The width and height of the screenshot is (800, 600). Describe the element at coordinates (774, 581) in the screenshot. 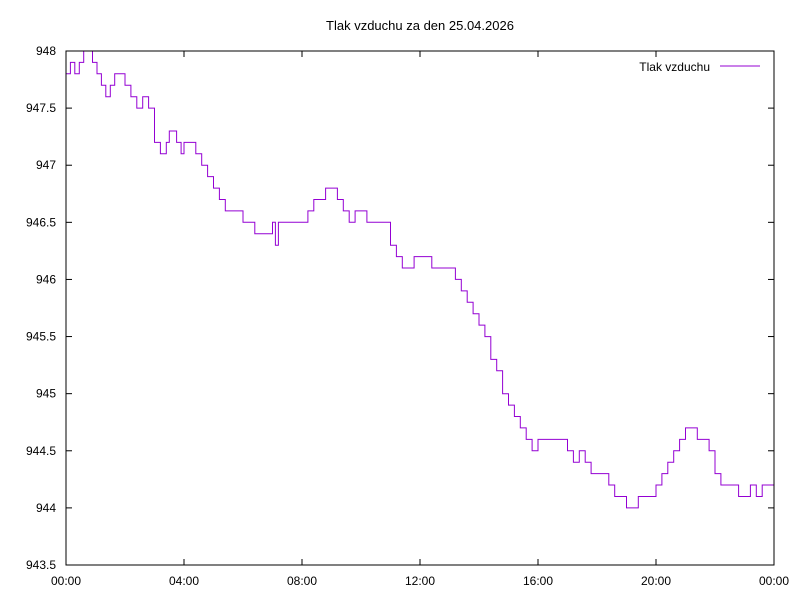

I see `x-tick-label-6: 00:00` at that location.